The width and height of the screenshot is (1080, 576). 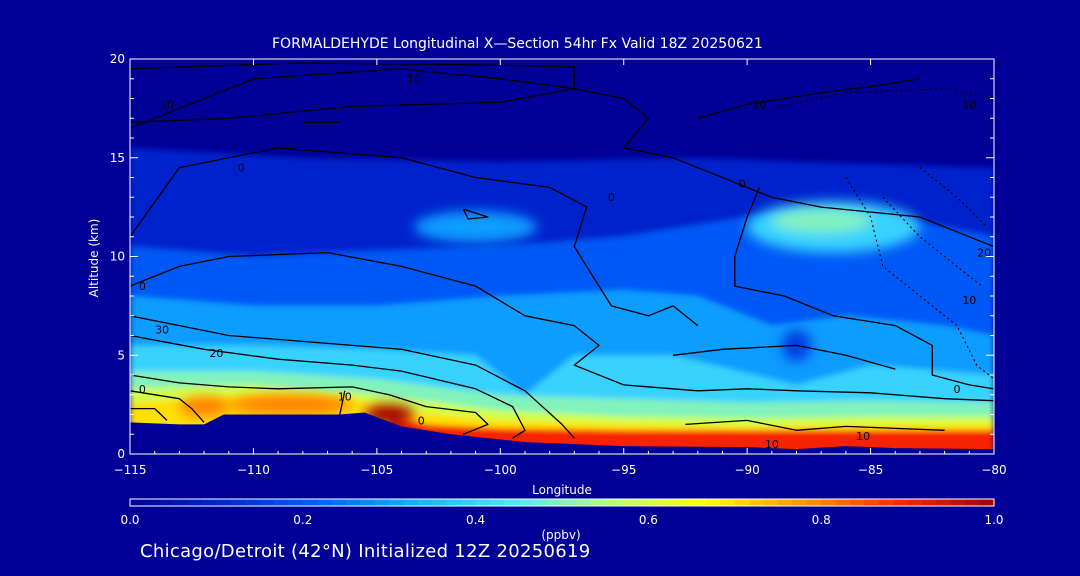 What do you see at coordinates (117, 257) in the screenshot?
I see `y-tick-label: 10` at bounding box center [117, 257].